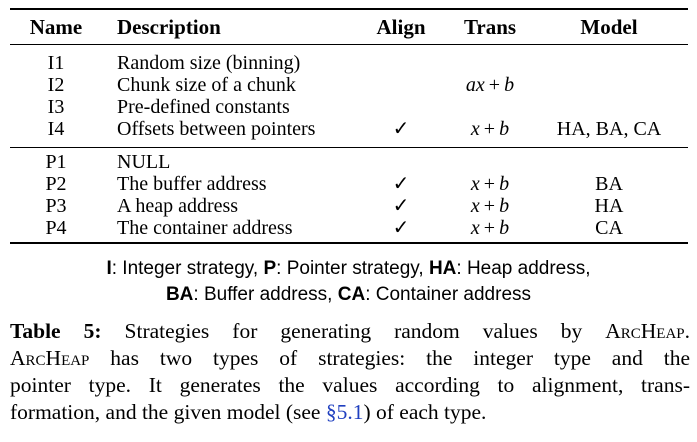 This screenshot has width=697, height=442. I want to click on cell-name: P1, so click(56, 162).